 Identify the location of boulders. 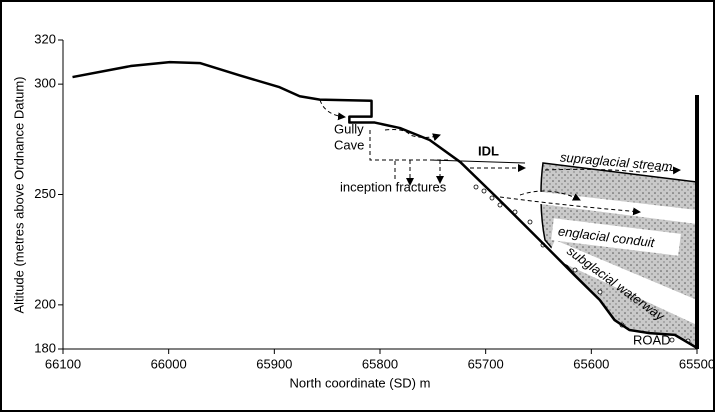
(582, 264).